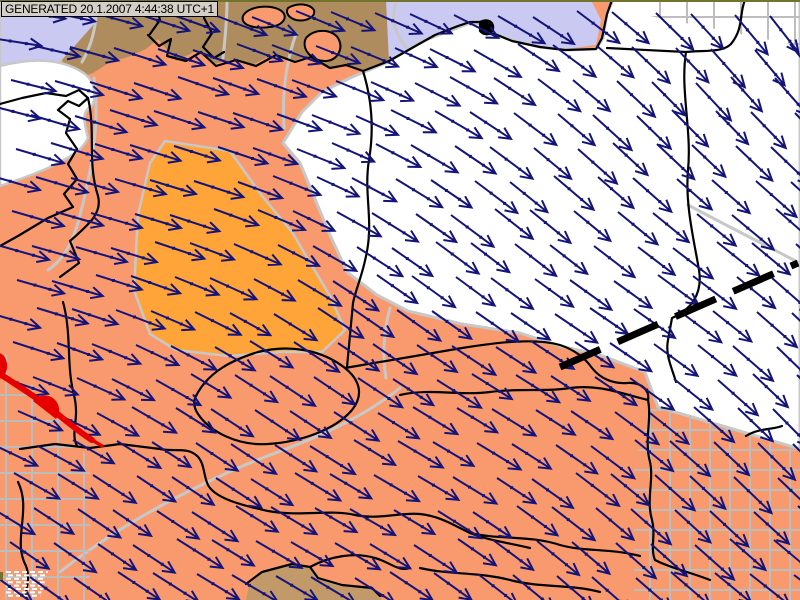 The width and height of the screenshot is (800, 600). What do you see at coordinates (400, 1) in the screenshot?
I see `top-edge-olive` at bounding box center [400, 1].